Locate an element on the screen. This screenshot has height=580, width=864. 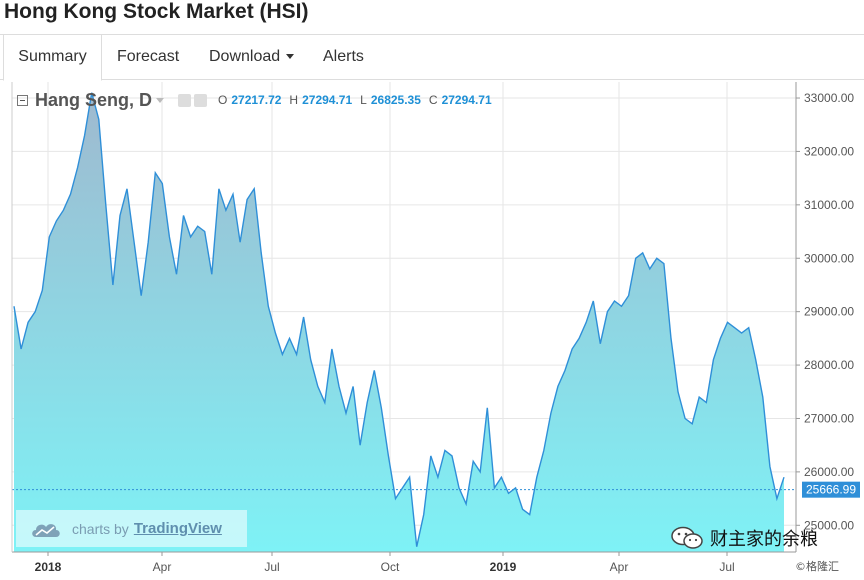
x-axis: 2018 Apr Jul Oct 2019 Apr Jul is located at coordinates (385, 563).